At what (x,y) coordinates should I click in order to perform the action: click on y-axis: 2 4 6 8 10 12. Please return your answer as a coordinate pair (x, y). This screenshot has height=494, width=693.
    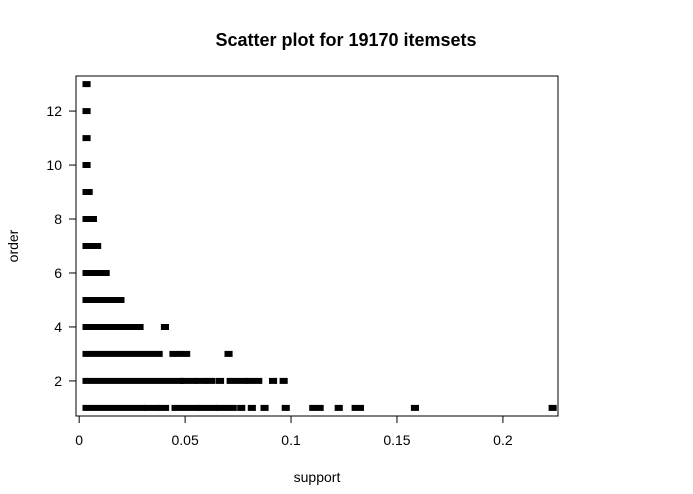
    Looking at the image, I should click on (61, 246).